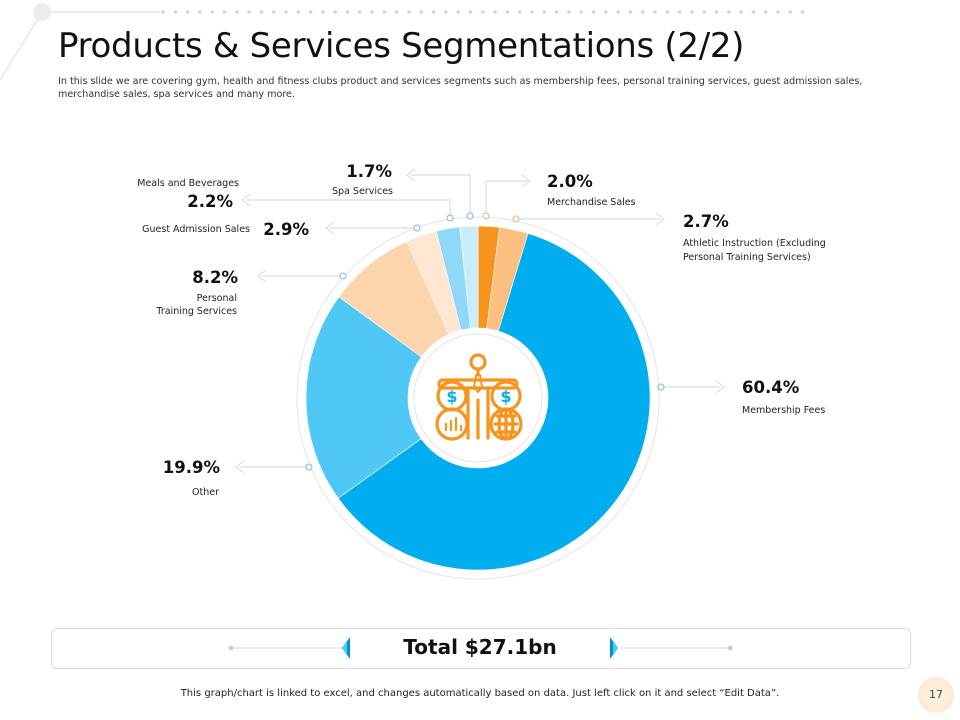  I want to click on data-label-name-athletic-instruction-excluding-personal-training-services: Personal Training Services), so click(747, 257).